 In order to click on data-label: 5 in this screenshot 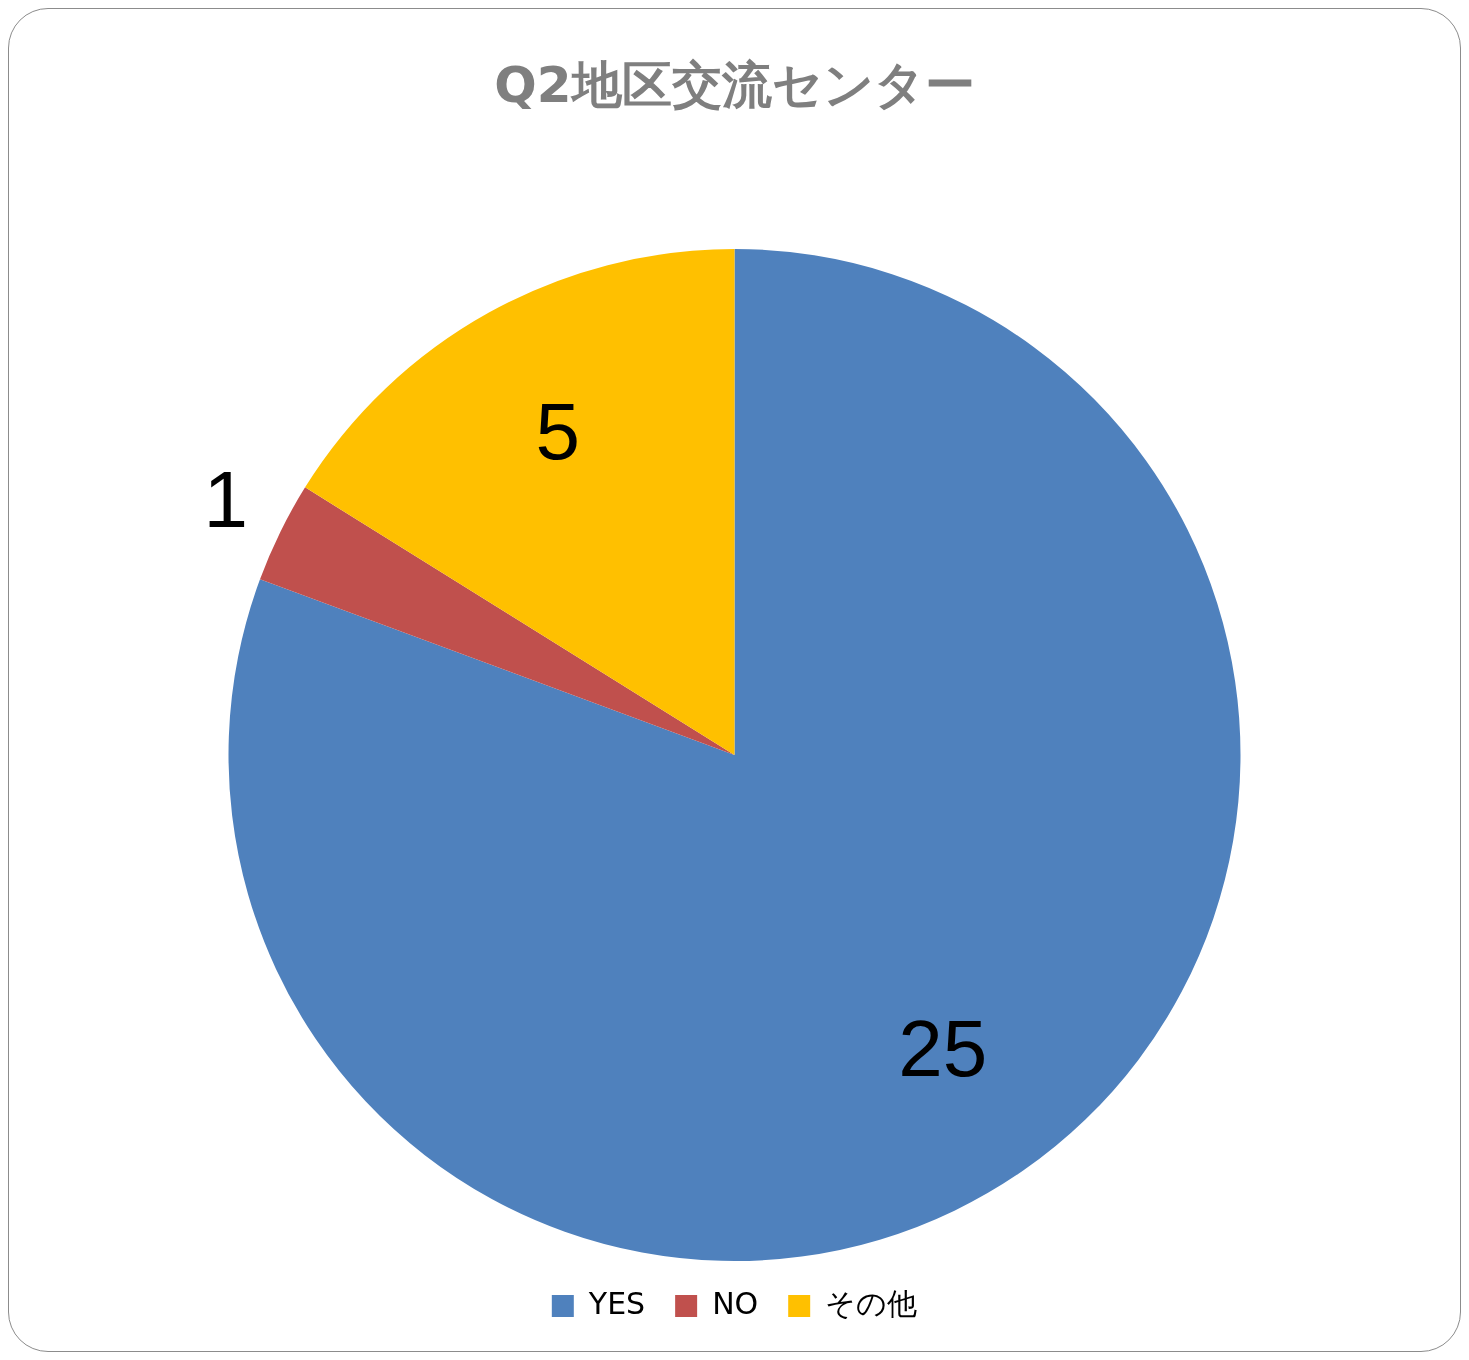, I will do `click(557, 431)`.